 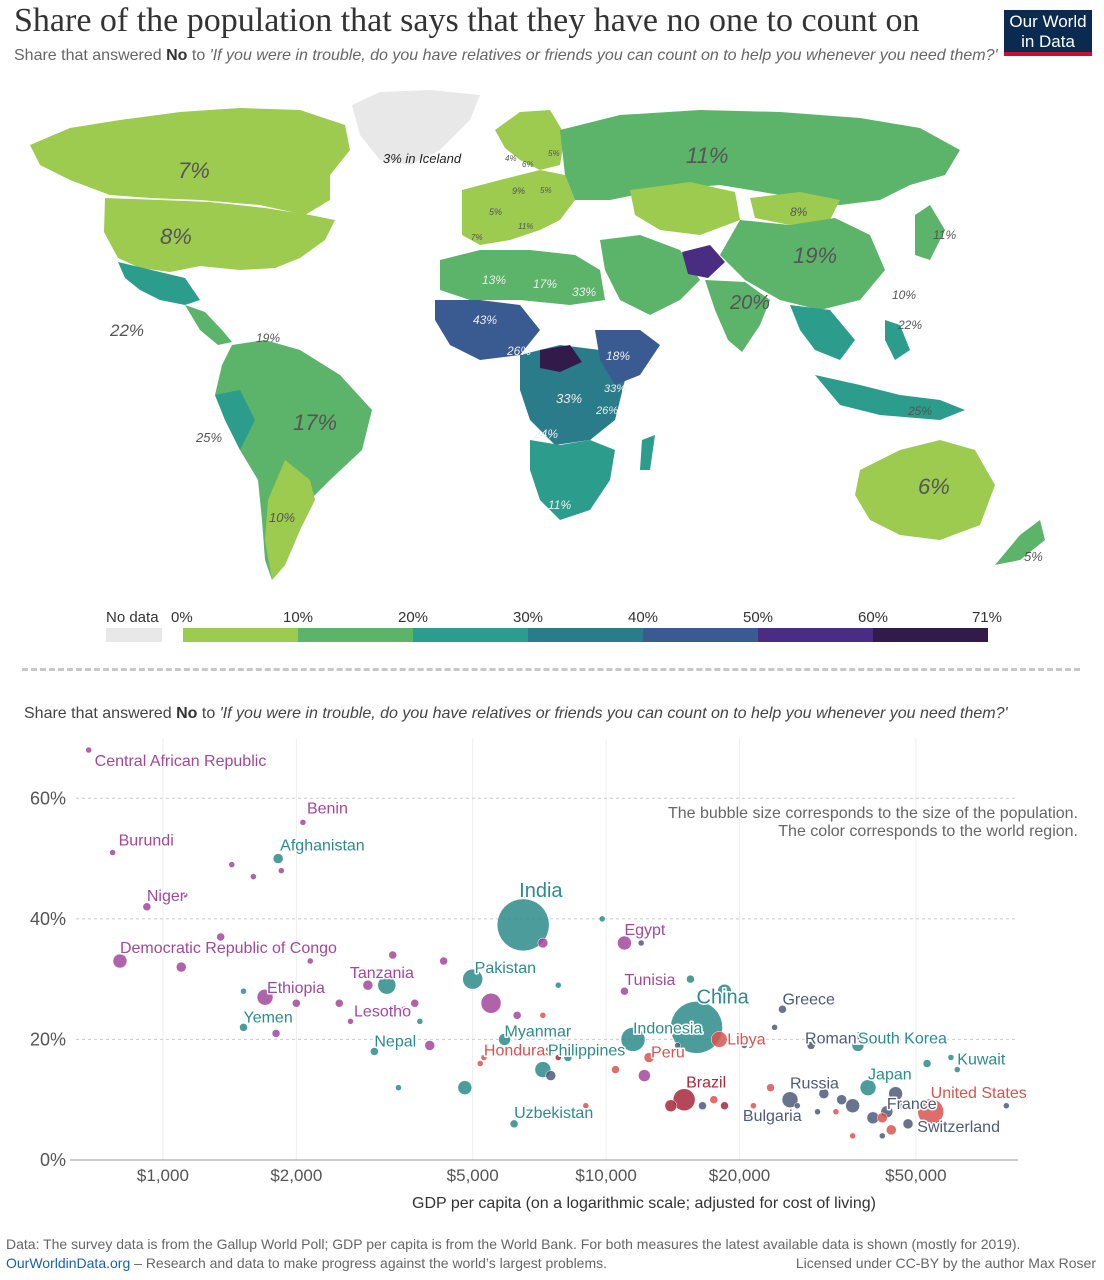 I want to click on map-region-new-zealand, so click(x=1020, y=542).